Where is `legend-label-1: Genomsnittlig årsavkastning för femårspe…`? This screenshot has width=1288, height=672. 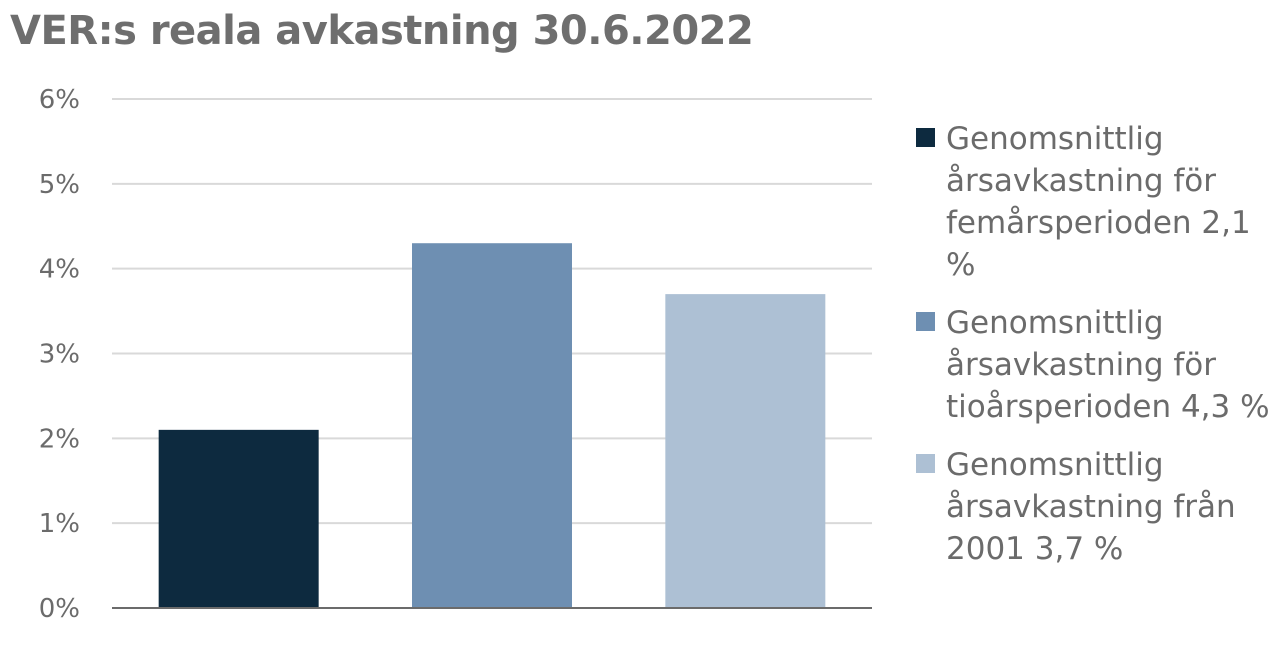 legend-label-1: Genomsnittlig årsavkastning för femårspe… is located at coordinates (1098, 202).